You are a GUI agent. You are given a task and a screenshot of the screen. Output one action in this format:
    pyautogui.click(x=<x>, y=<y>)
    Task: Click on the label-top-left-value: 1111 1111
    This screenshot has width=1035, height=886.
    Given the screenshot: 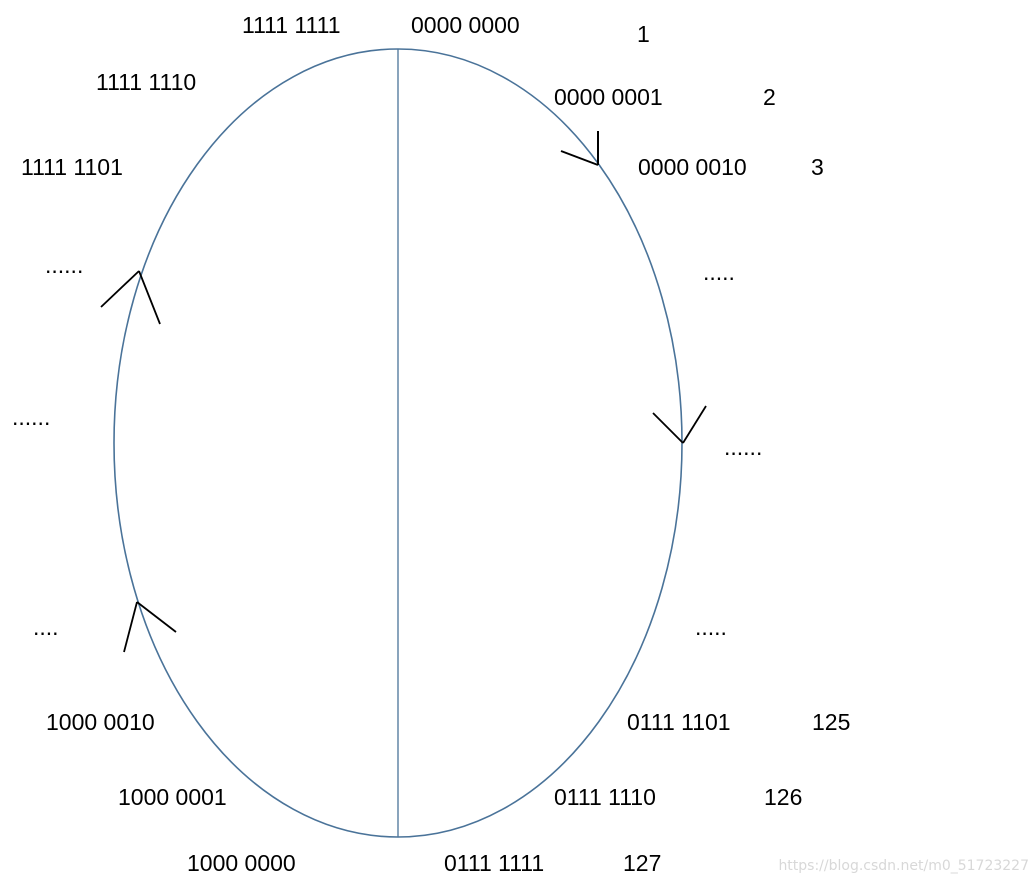 What is the action you would take?
    pyautogui.click(x=291, y=25)
    